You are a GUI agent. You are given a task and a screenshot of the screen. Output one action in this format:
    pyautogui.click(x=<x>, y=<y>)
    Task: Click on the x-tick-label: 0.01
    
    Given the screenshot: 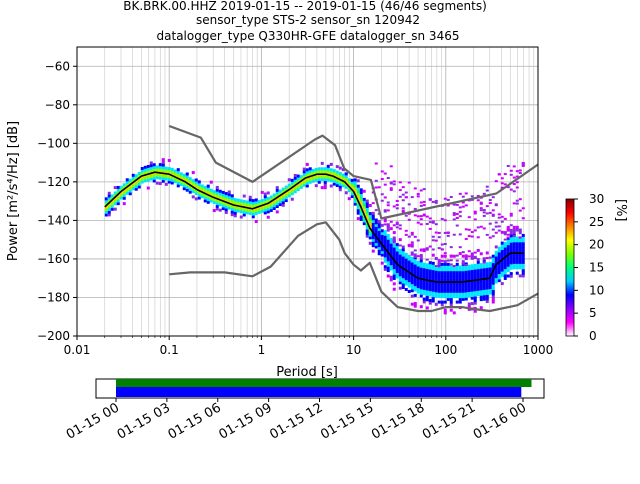 What is the action you would take?
    pyautogui.click(x=77, y=350)
    